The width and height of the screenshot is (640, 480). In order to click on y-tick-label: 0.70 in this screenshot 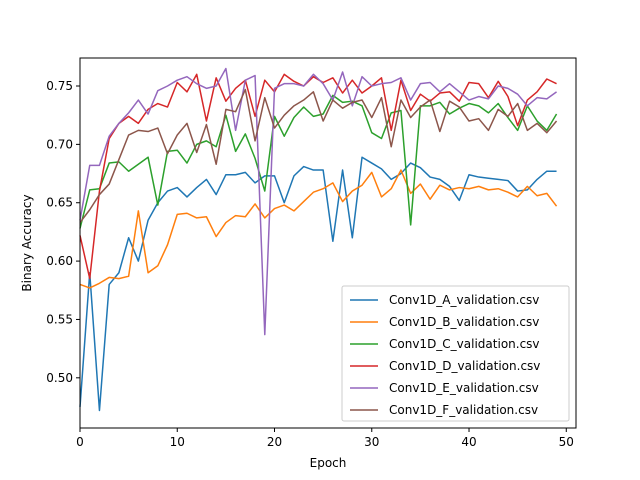, I will do `click(59, 144)`.